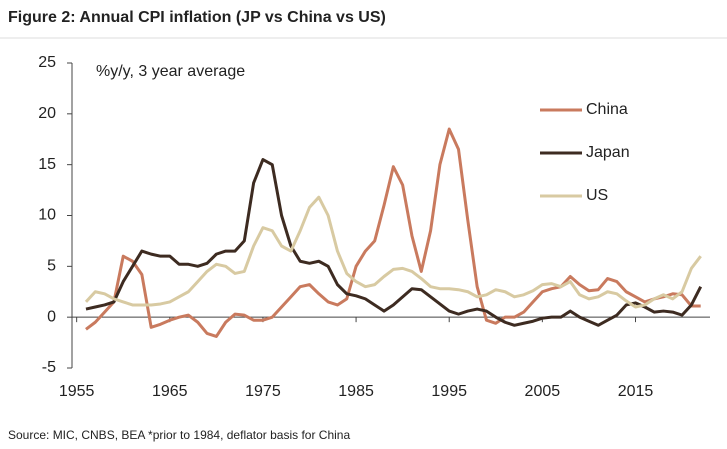  Describe the element at coordinates (449, 391) in the screenshot. I see `x-tick-label: 1995` at that location.